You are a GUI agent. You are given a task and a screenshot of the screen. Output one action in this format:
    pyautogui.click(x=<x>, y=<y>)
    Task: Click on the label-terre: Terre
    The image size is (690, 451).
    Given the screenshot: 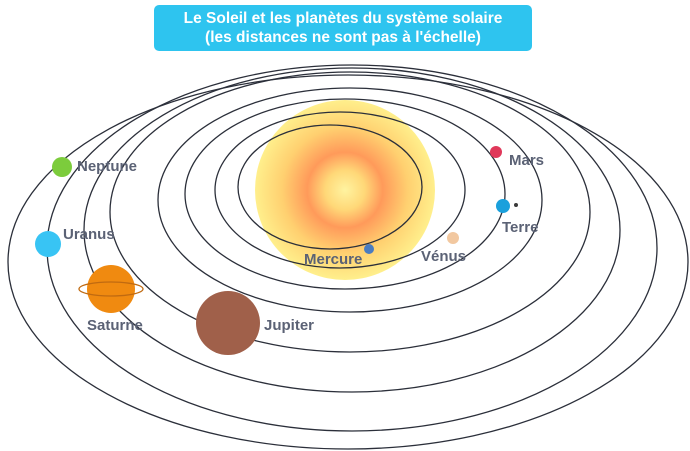 What is the action you would take?
    pyautogui.click(x=520, y=227)
    